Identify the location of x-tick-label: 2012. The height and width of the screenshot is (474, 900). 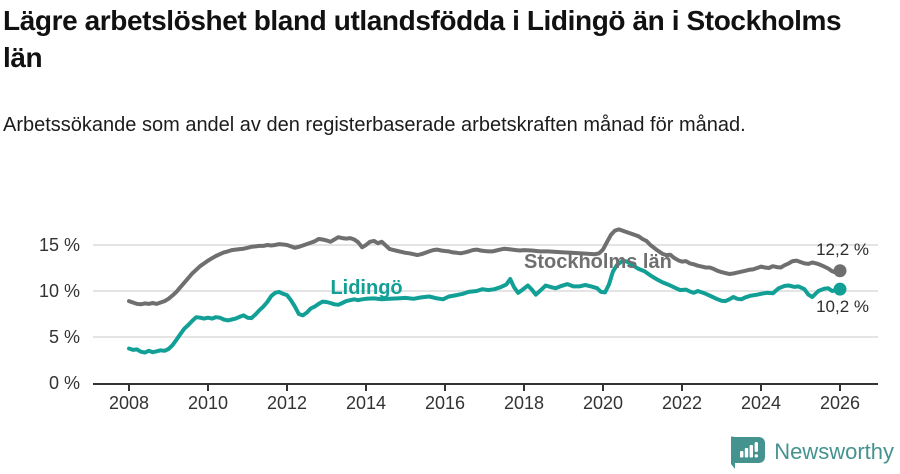
(287, 403).